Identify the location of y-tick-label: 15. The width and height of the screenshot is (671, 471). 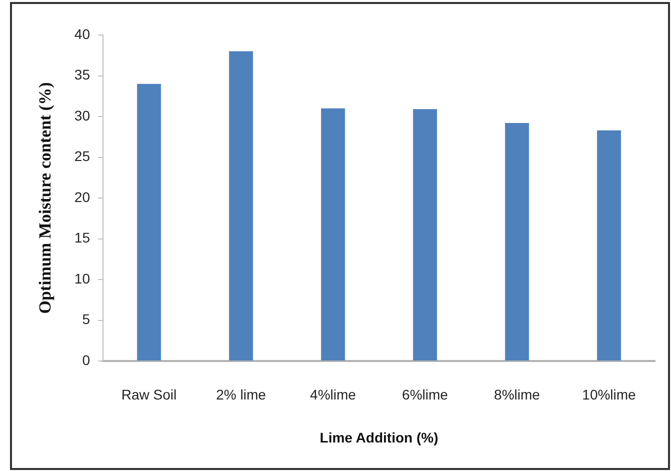
(82, 238).